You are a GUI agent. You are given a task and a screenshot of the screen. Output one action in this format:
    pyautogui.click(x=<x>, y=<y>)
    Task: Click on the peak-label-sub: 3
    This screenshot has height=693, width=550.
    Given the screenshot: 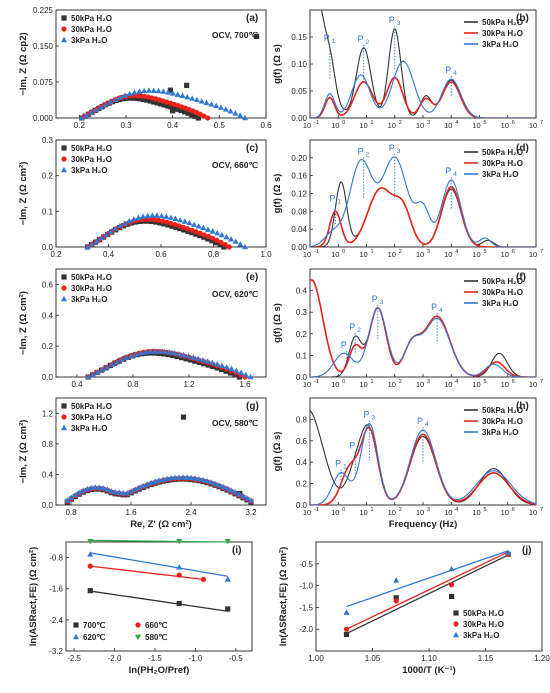 What is the action you would take?
    pyautogui.click(x=382, y=302)
    